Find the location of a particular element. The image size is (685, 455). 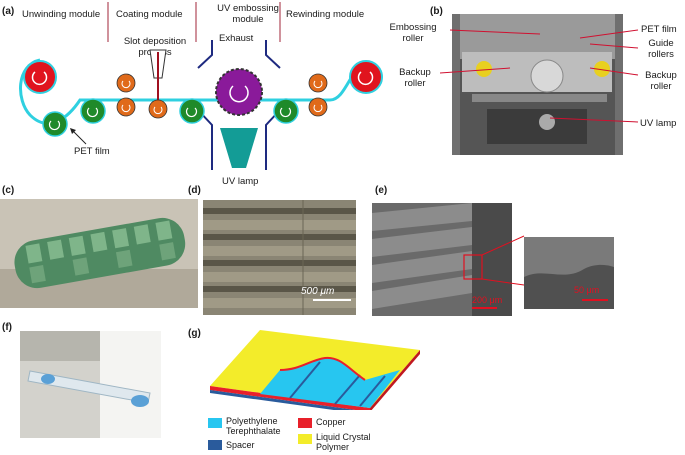

machine-photo is located at coordinates (537, 84).